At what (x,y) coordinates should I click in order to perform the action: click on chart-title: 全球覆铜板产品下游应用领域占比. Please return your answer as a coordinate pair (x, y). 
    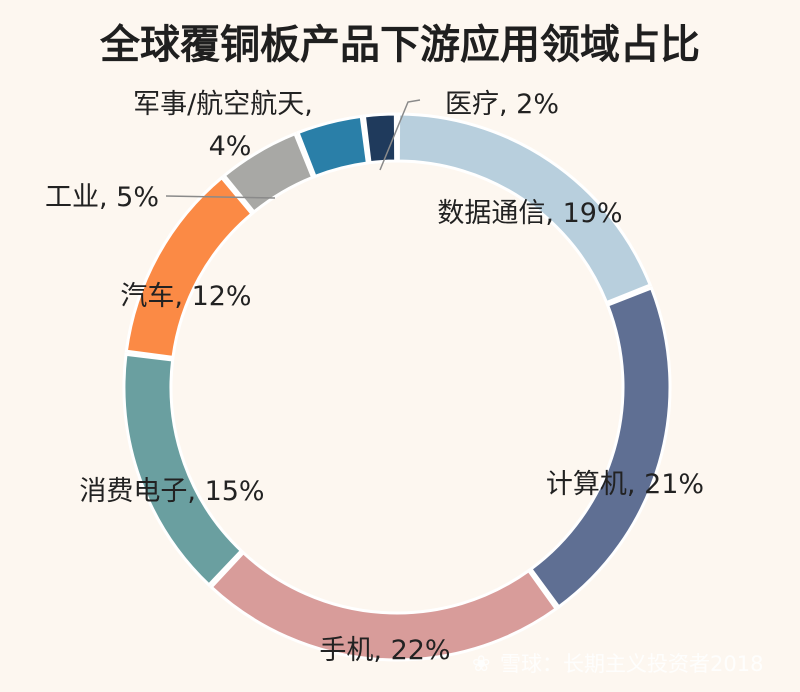
    Looking at the image, I should click on (399, 45).